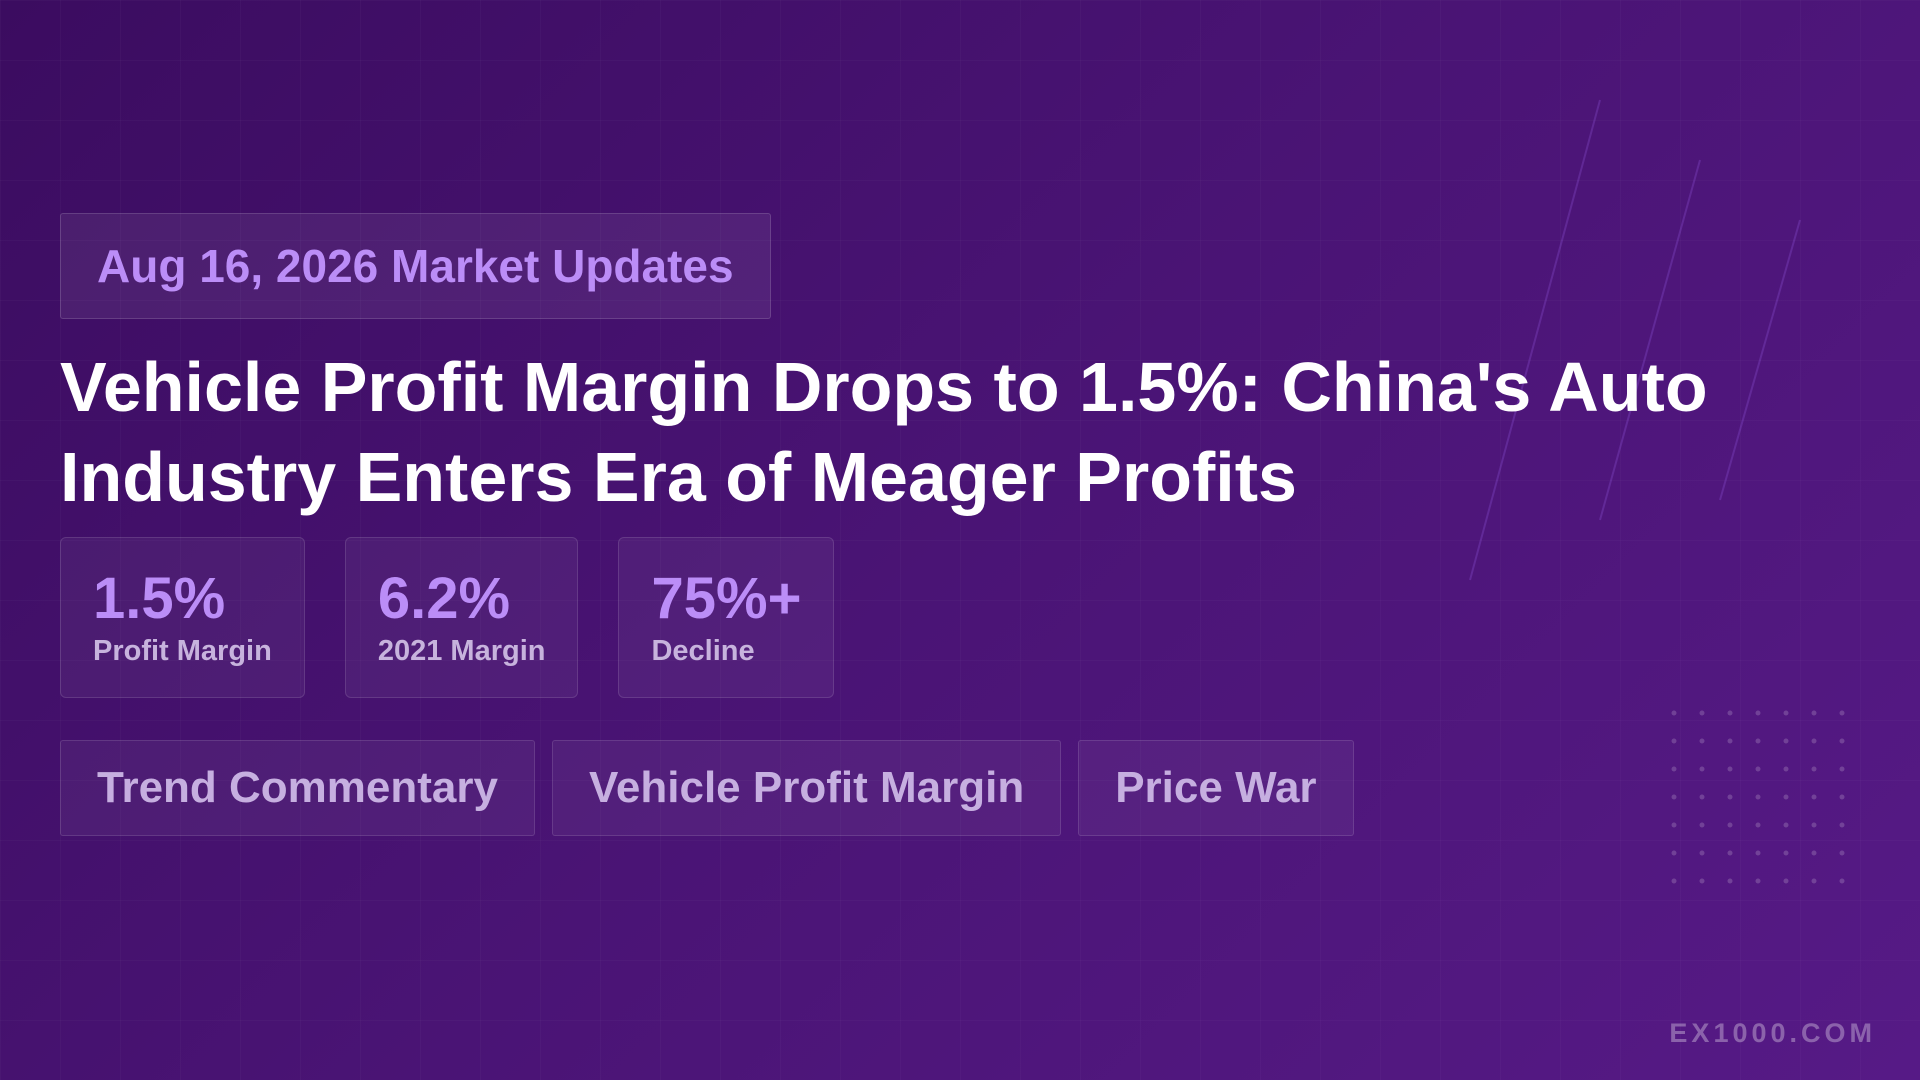 The width and height of the screenshot is (1920, 1080). Describe the element at coordinates (1216, 788) in the screenshot. I see `tag: Price War` at that location.